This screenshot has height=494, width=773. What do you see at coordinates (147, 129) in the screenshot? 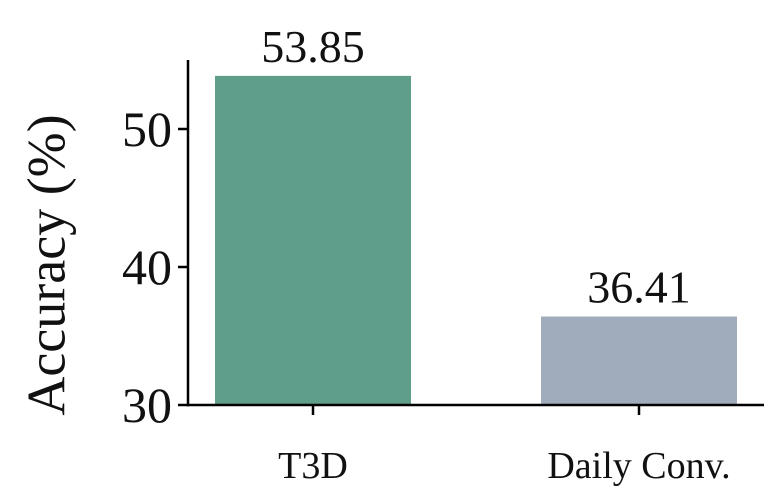
I see `y-tick-label: 50` at bounding box center [147, 129].